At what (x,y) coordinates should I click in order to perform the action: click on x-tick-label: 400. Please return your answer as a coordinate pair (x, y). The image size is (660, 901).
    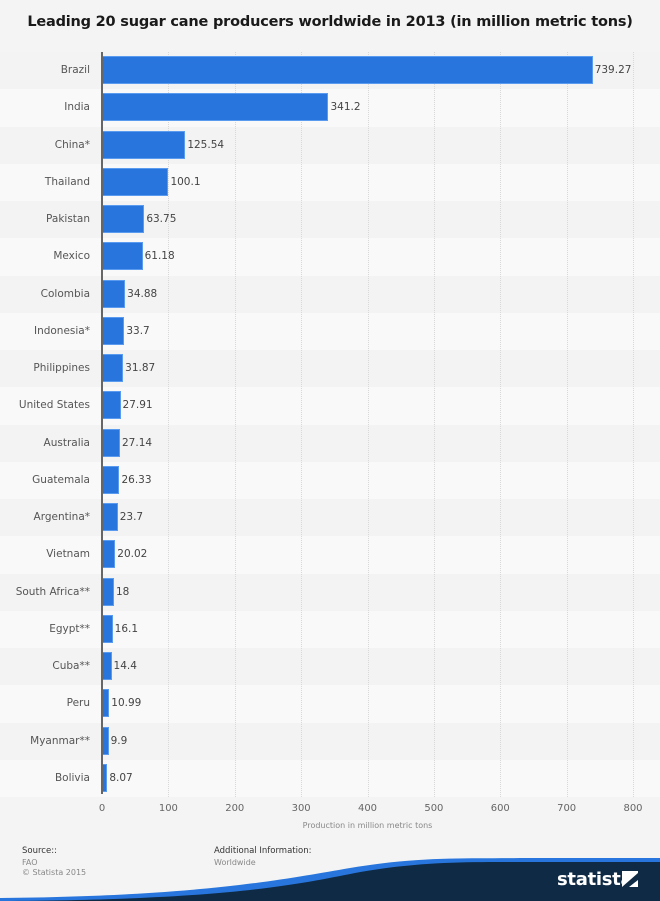
    Looking at the image, I should click on (367, 808).